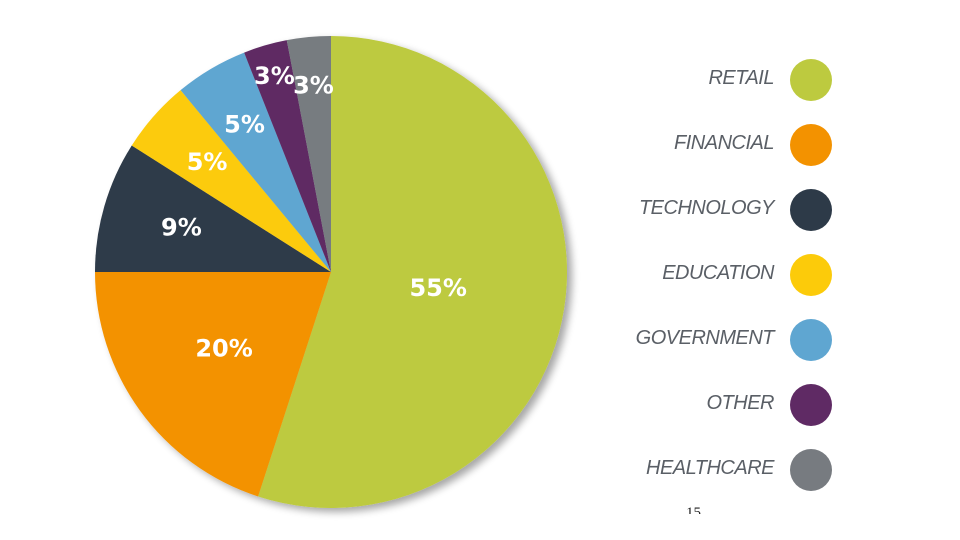 The image size is (960, 540). I want to click on legend-item-healthcare: HEALTHCARE, so click(720, 469).